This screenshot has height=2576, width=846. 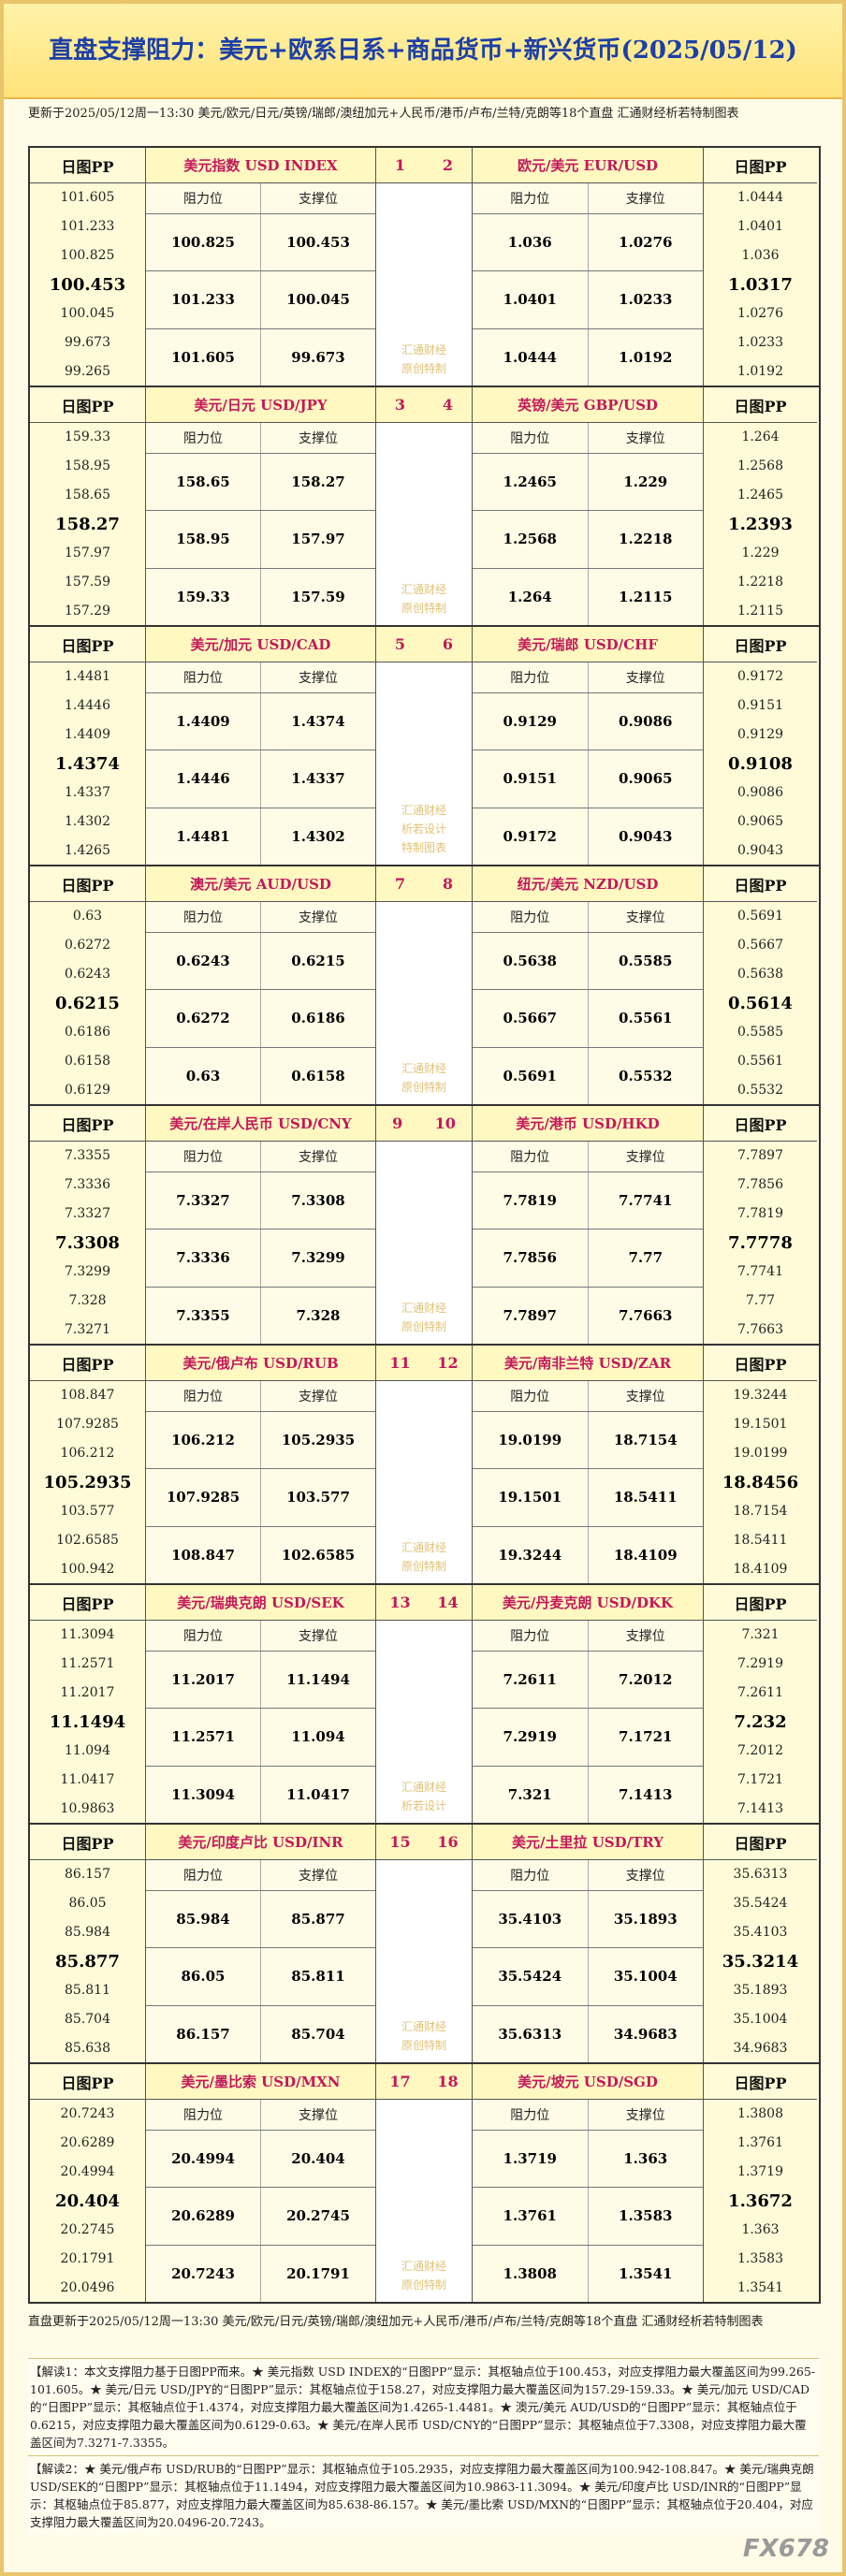 What do you see at coordinates (260, 1441) in the screenshot?
I see `level-row: 106.212 105.2935` at bounding box center [260, 1441].